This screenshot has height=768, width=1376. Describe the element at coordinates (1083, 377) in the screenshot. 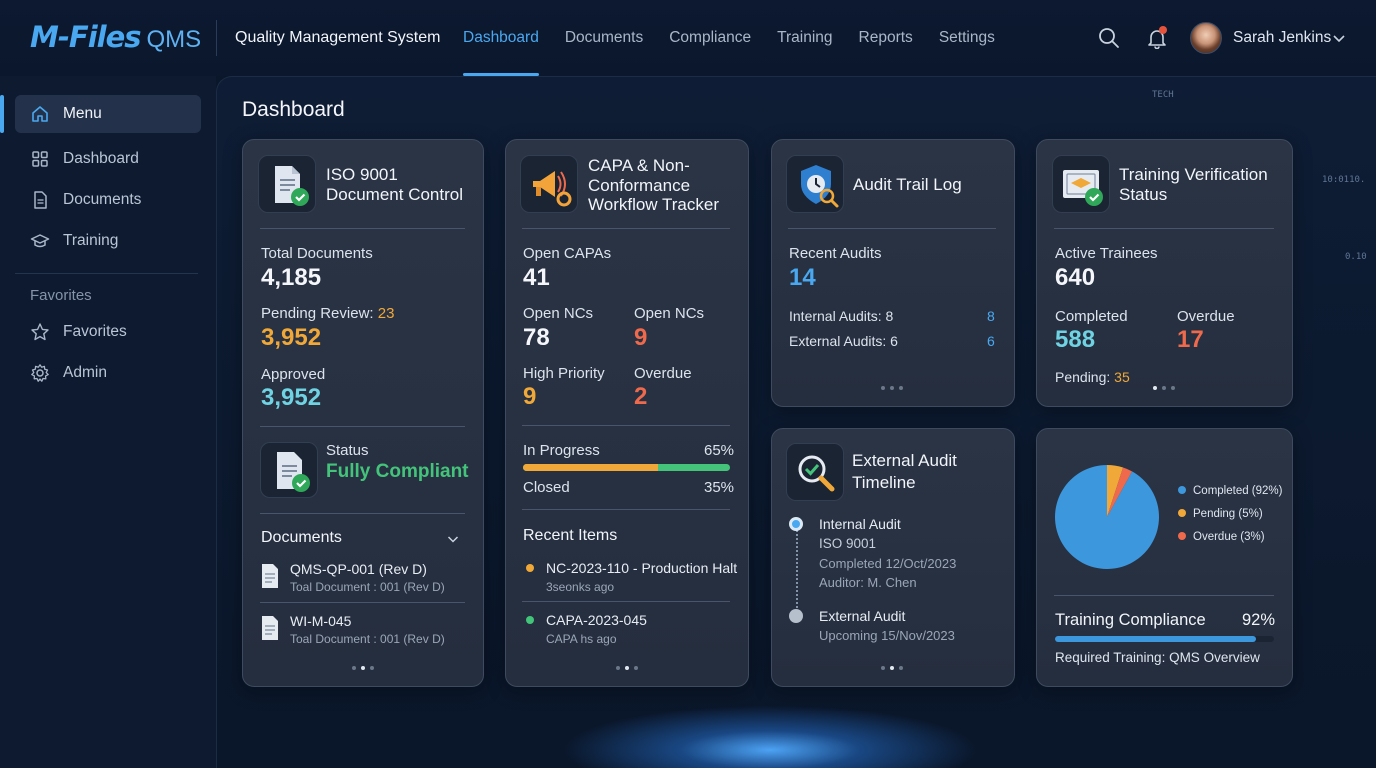

I see `pending-text: Pending:` at that location.